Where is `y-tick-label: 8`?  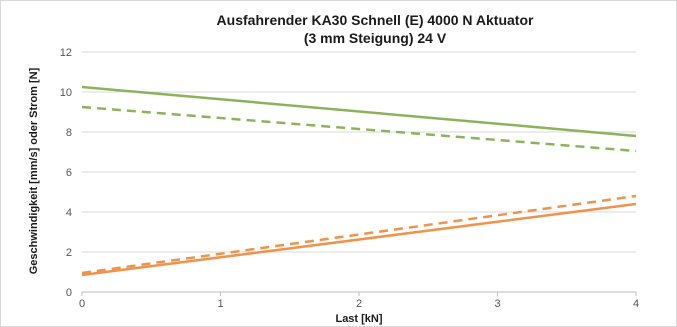 y-tick-label: 8 is located at coordinates (69, 133).